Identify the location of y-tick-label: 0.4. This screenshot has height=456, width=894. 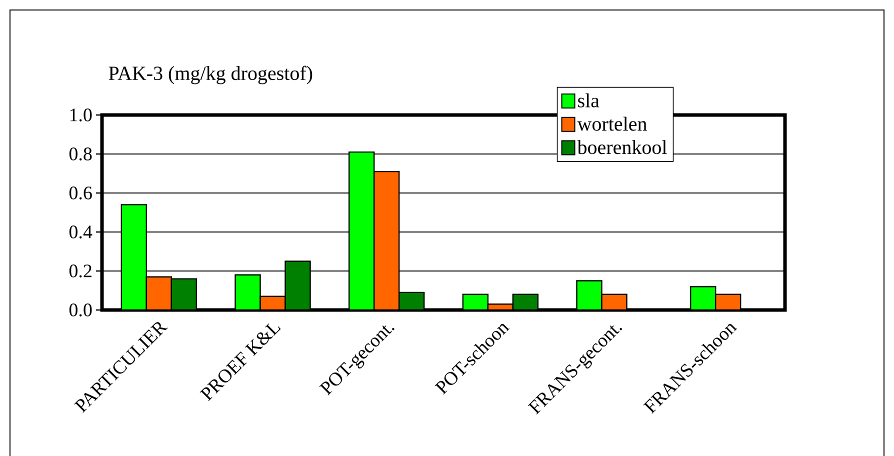
(80, 232).